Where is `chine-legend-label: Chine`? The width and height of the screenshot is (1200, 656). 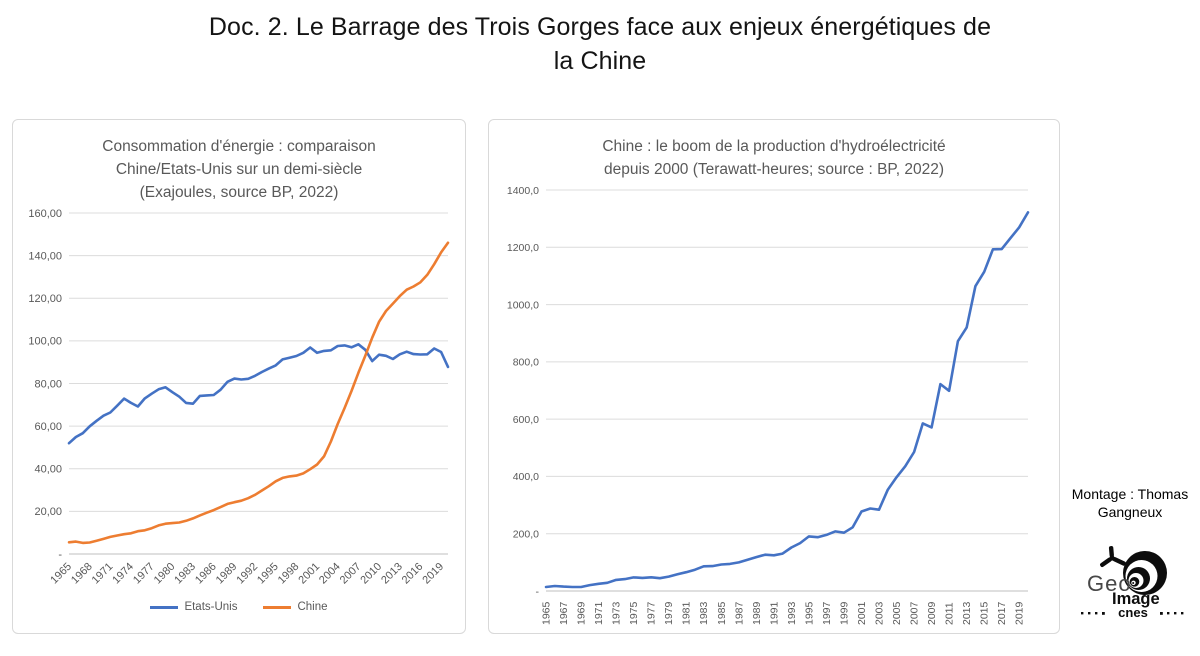
chine-legend-label: Chine is located at coordinates (312, 607).